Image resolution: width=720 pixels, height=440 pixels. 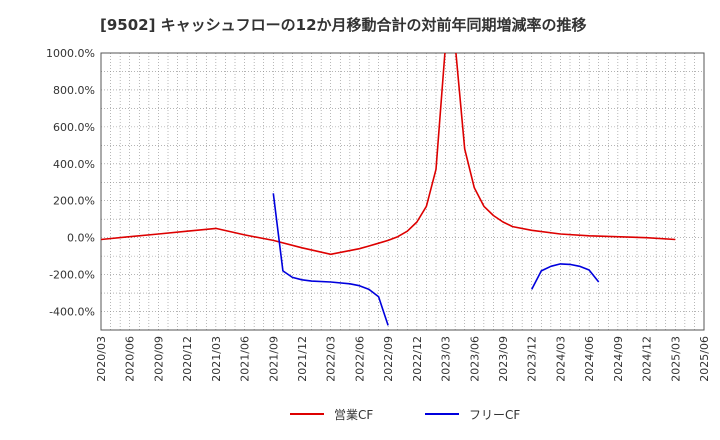 I want to click on x-tick-label: 2021/03, so click(x=216, y=359).